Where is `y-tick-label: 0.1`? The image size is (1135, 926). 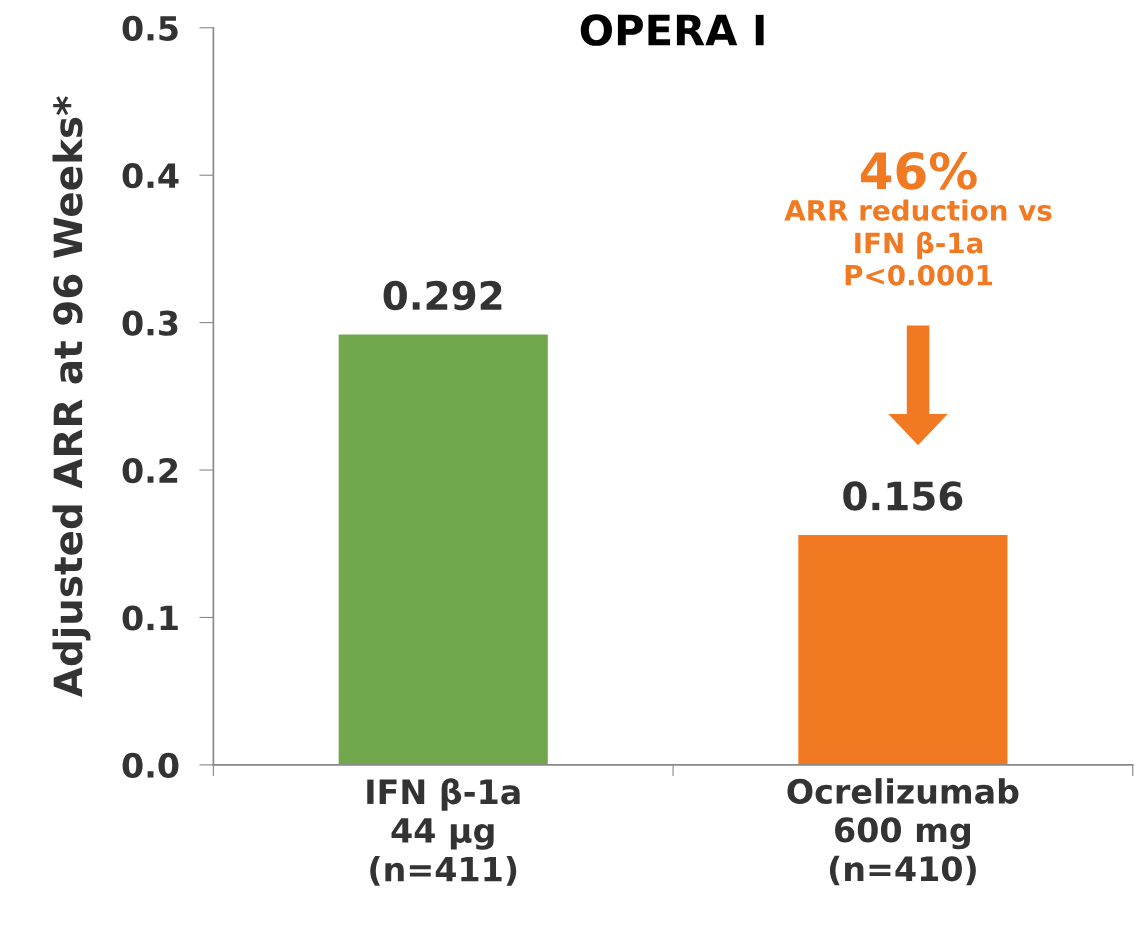 y-tick-label: 0.1 is located at coordinates (150, 618).